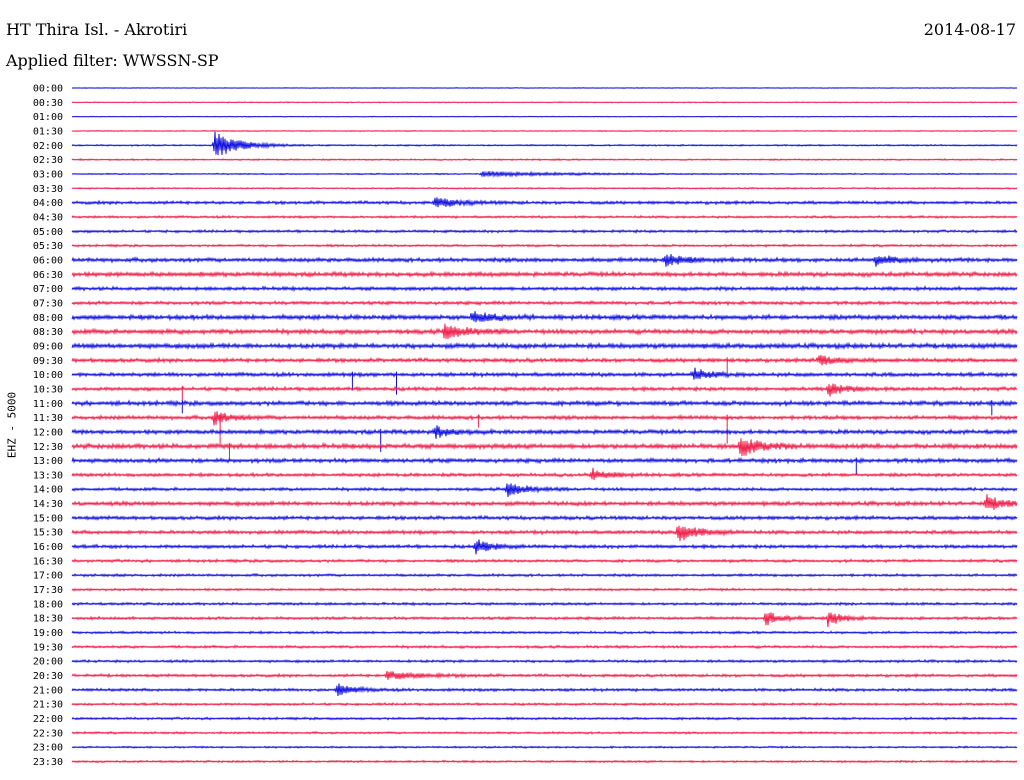  Describe the element at coordinates (48, 232) in the screenshot. I see `trace-label: 05:00` at that location.